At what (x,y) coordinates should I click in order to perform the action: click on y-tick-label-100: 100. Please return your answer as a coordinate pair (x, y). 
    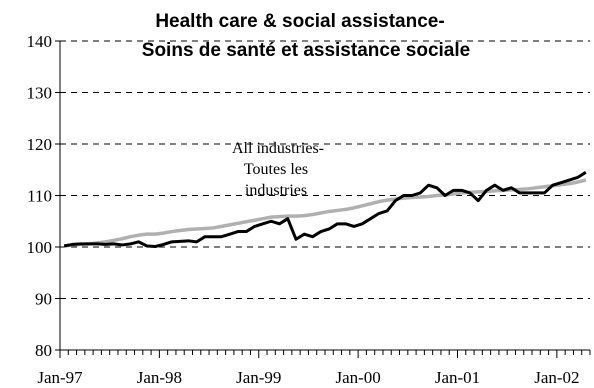
    Looking at the image, I should click on (40, 247).